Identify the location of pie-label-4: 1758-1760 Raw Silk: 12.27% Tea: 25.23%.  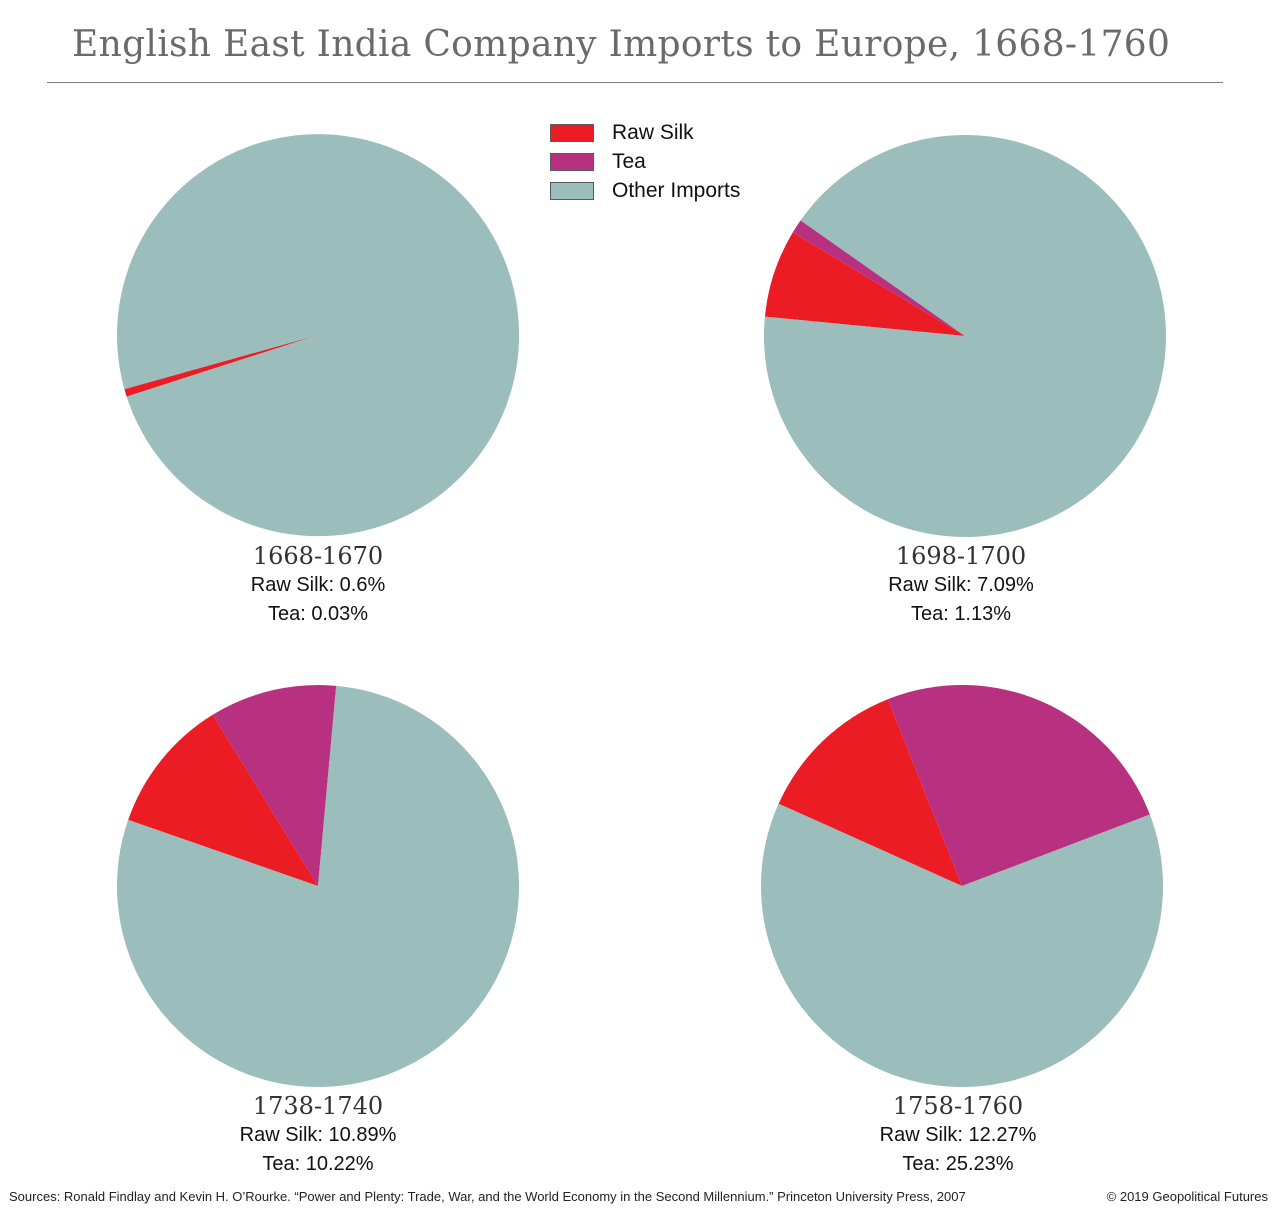
(958, 1135).